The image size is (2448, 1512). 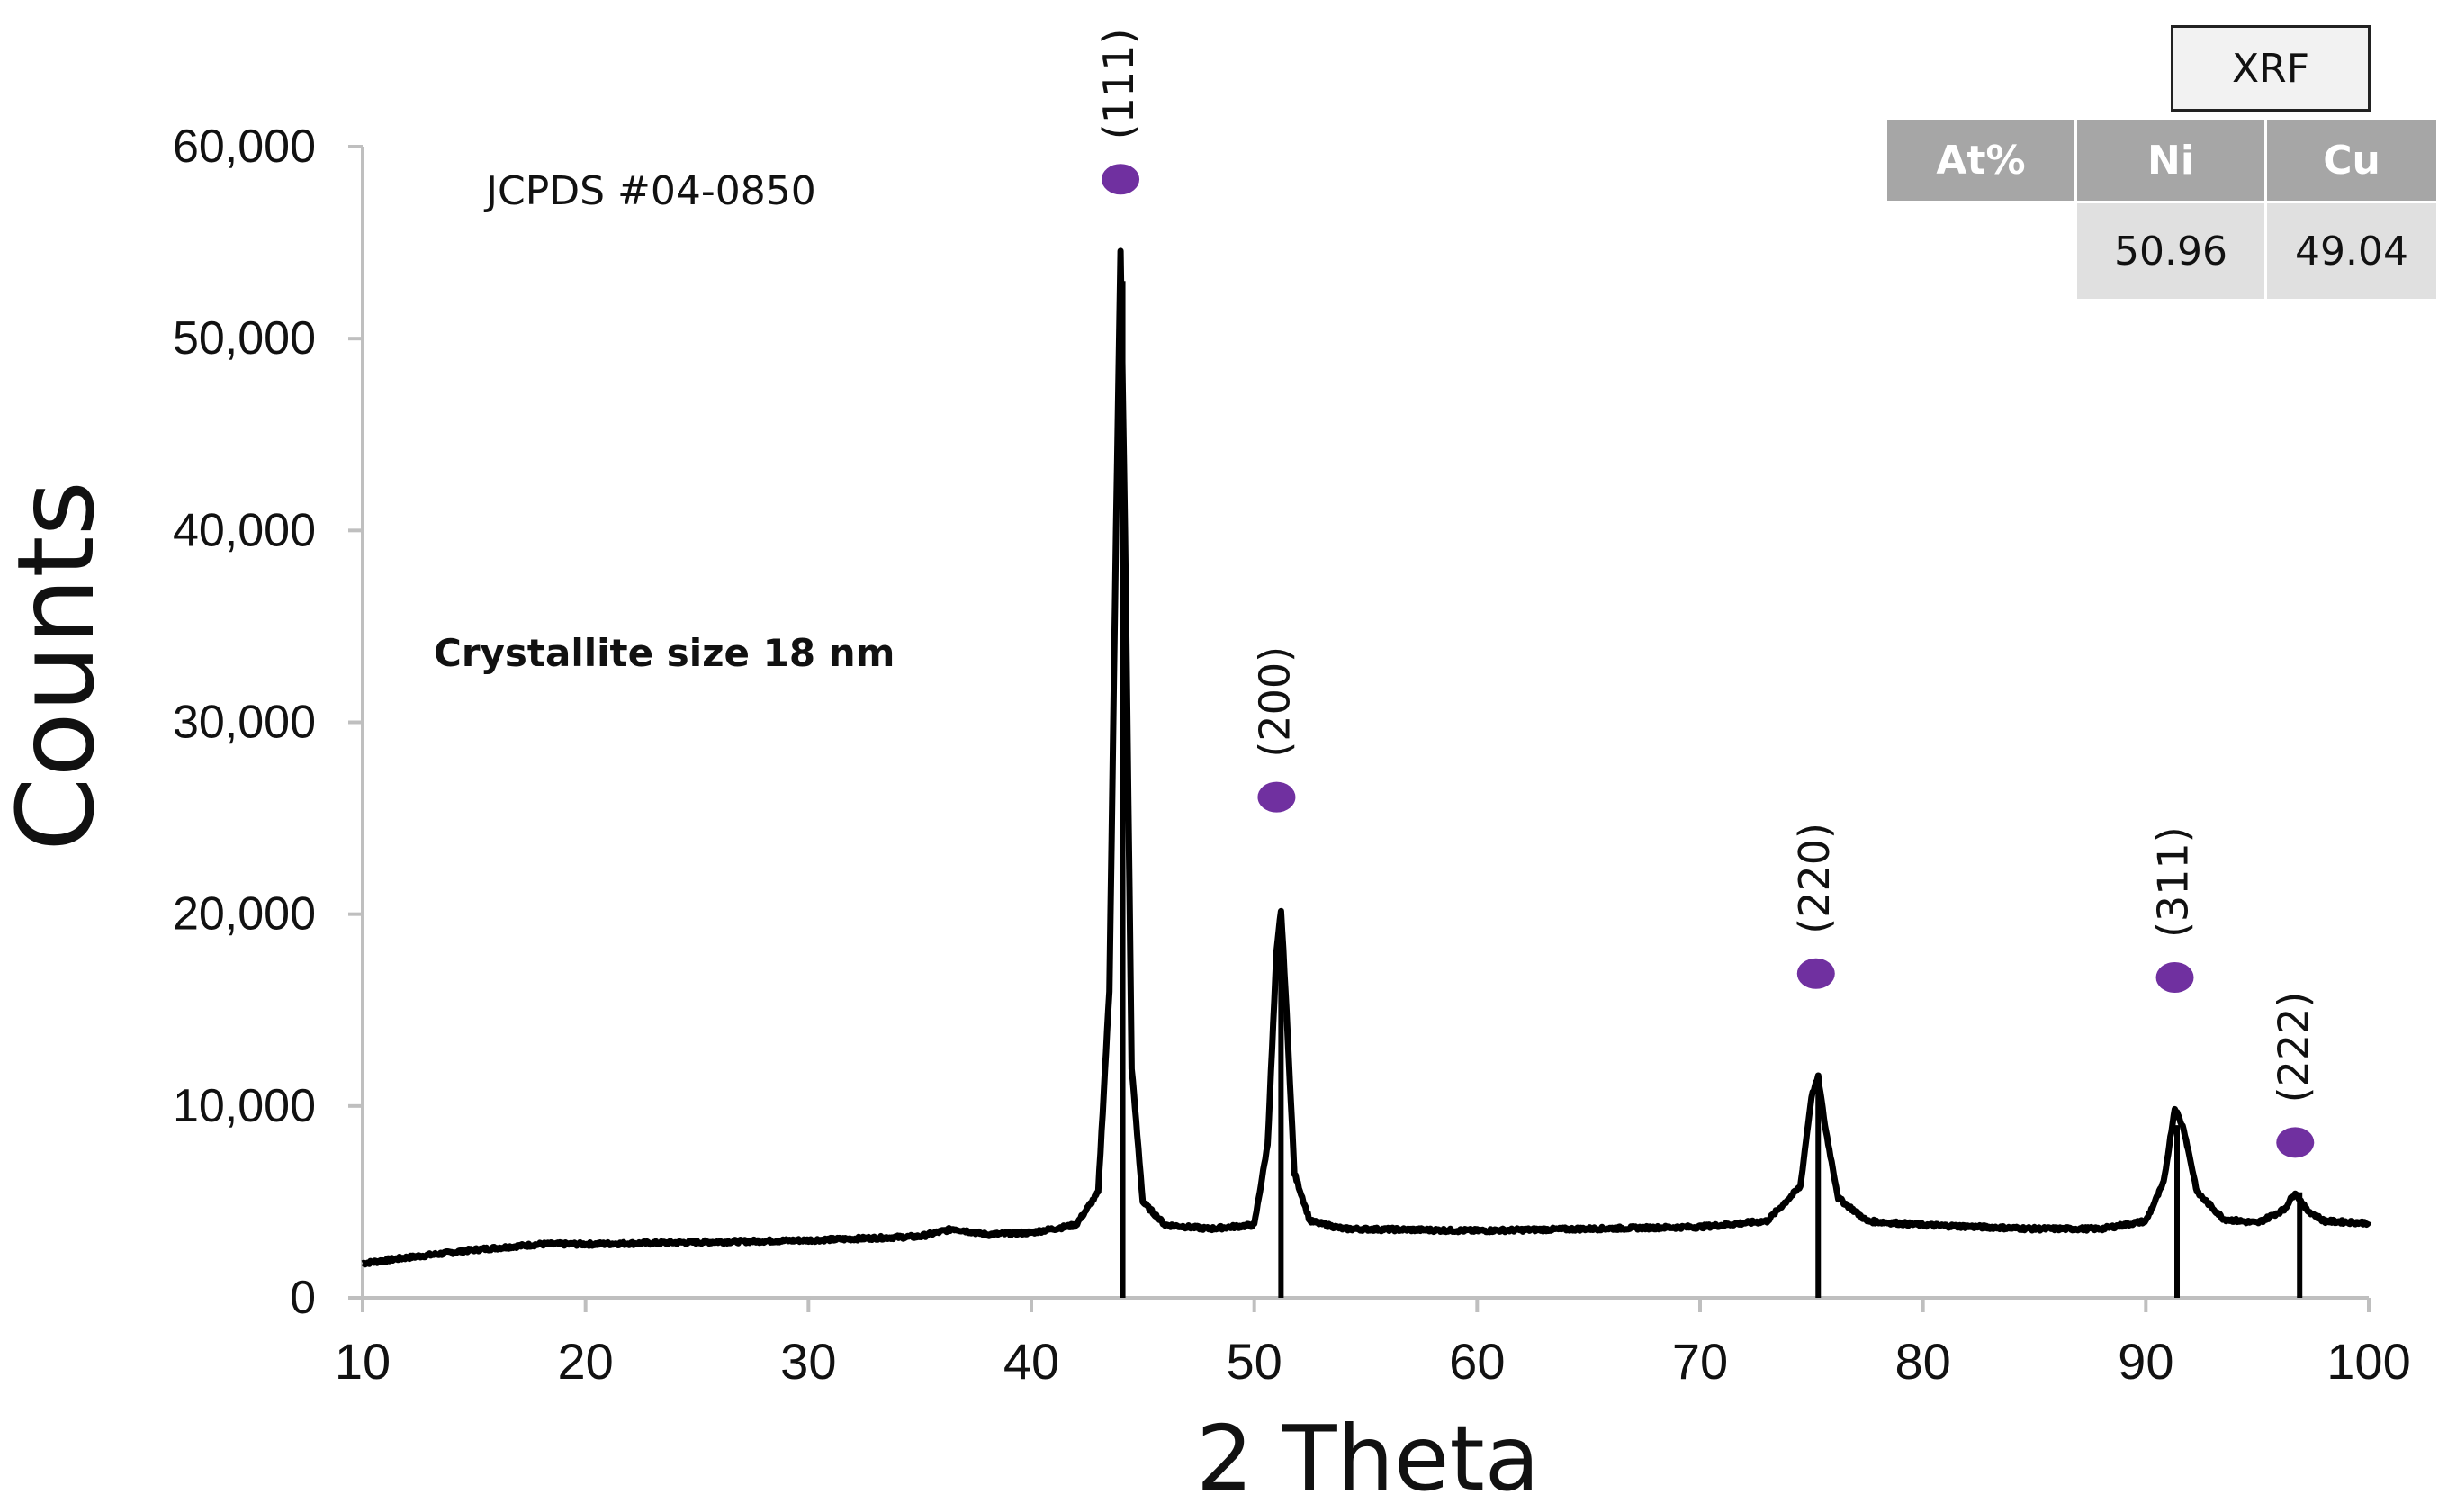 What do you see at coordinates (2293, 1047) in the screenshot?
I see `peak-hkl-label: (222)` at bounding box center [2293, 1047].